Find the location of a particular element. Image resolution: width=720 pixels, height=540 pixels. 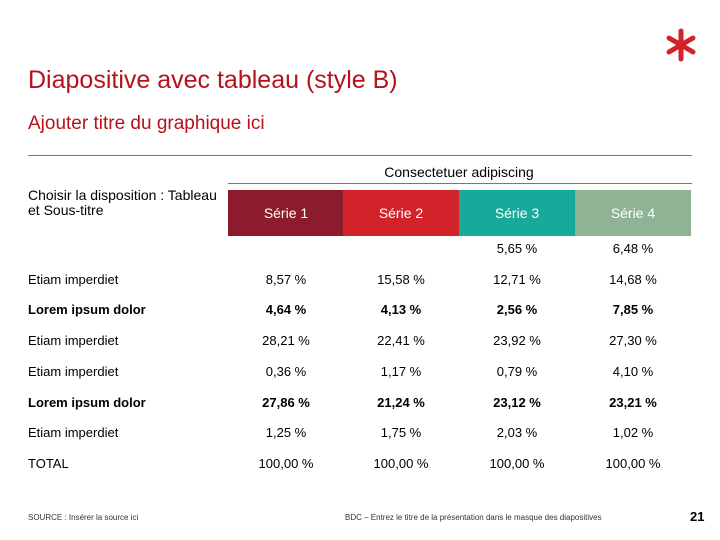

table-cell: 28,21 % is located at coordinates (286, 341).